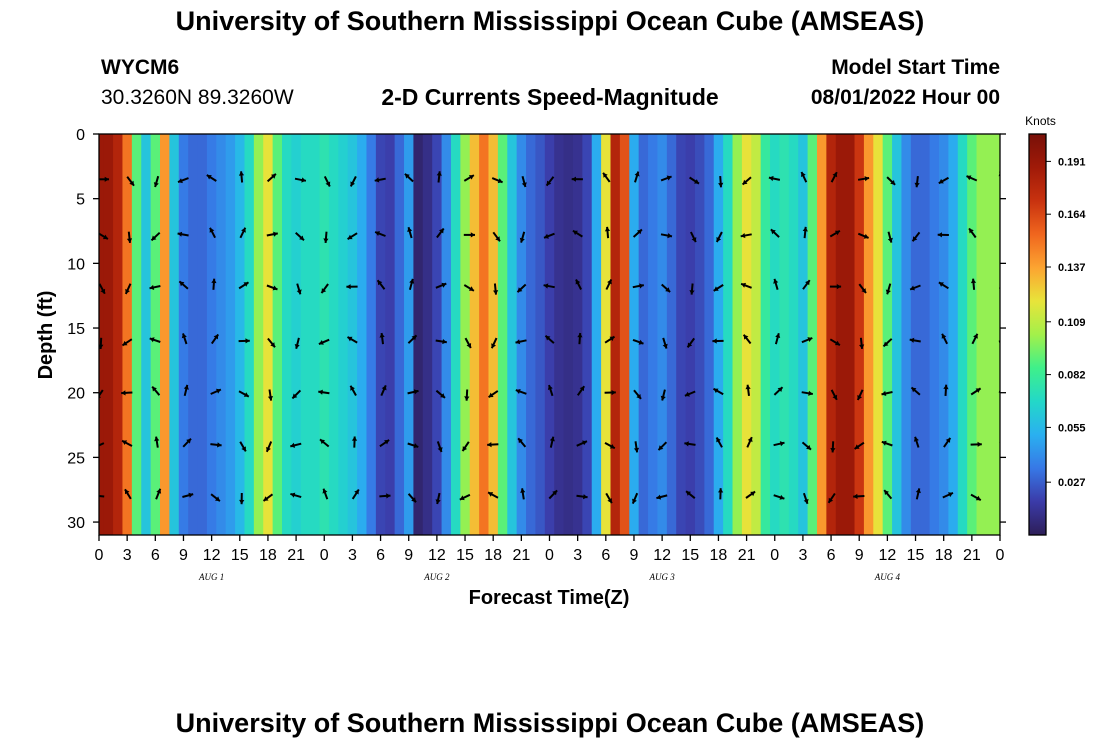 The image size is (1100, 750). I want to click on station-coords: 30.3260N 89.3260W, so click(197, 97).